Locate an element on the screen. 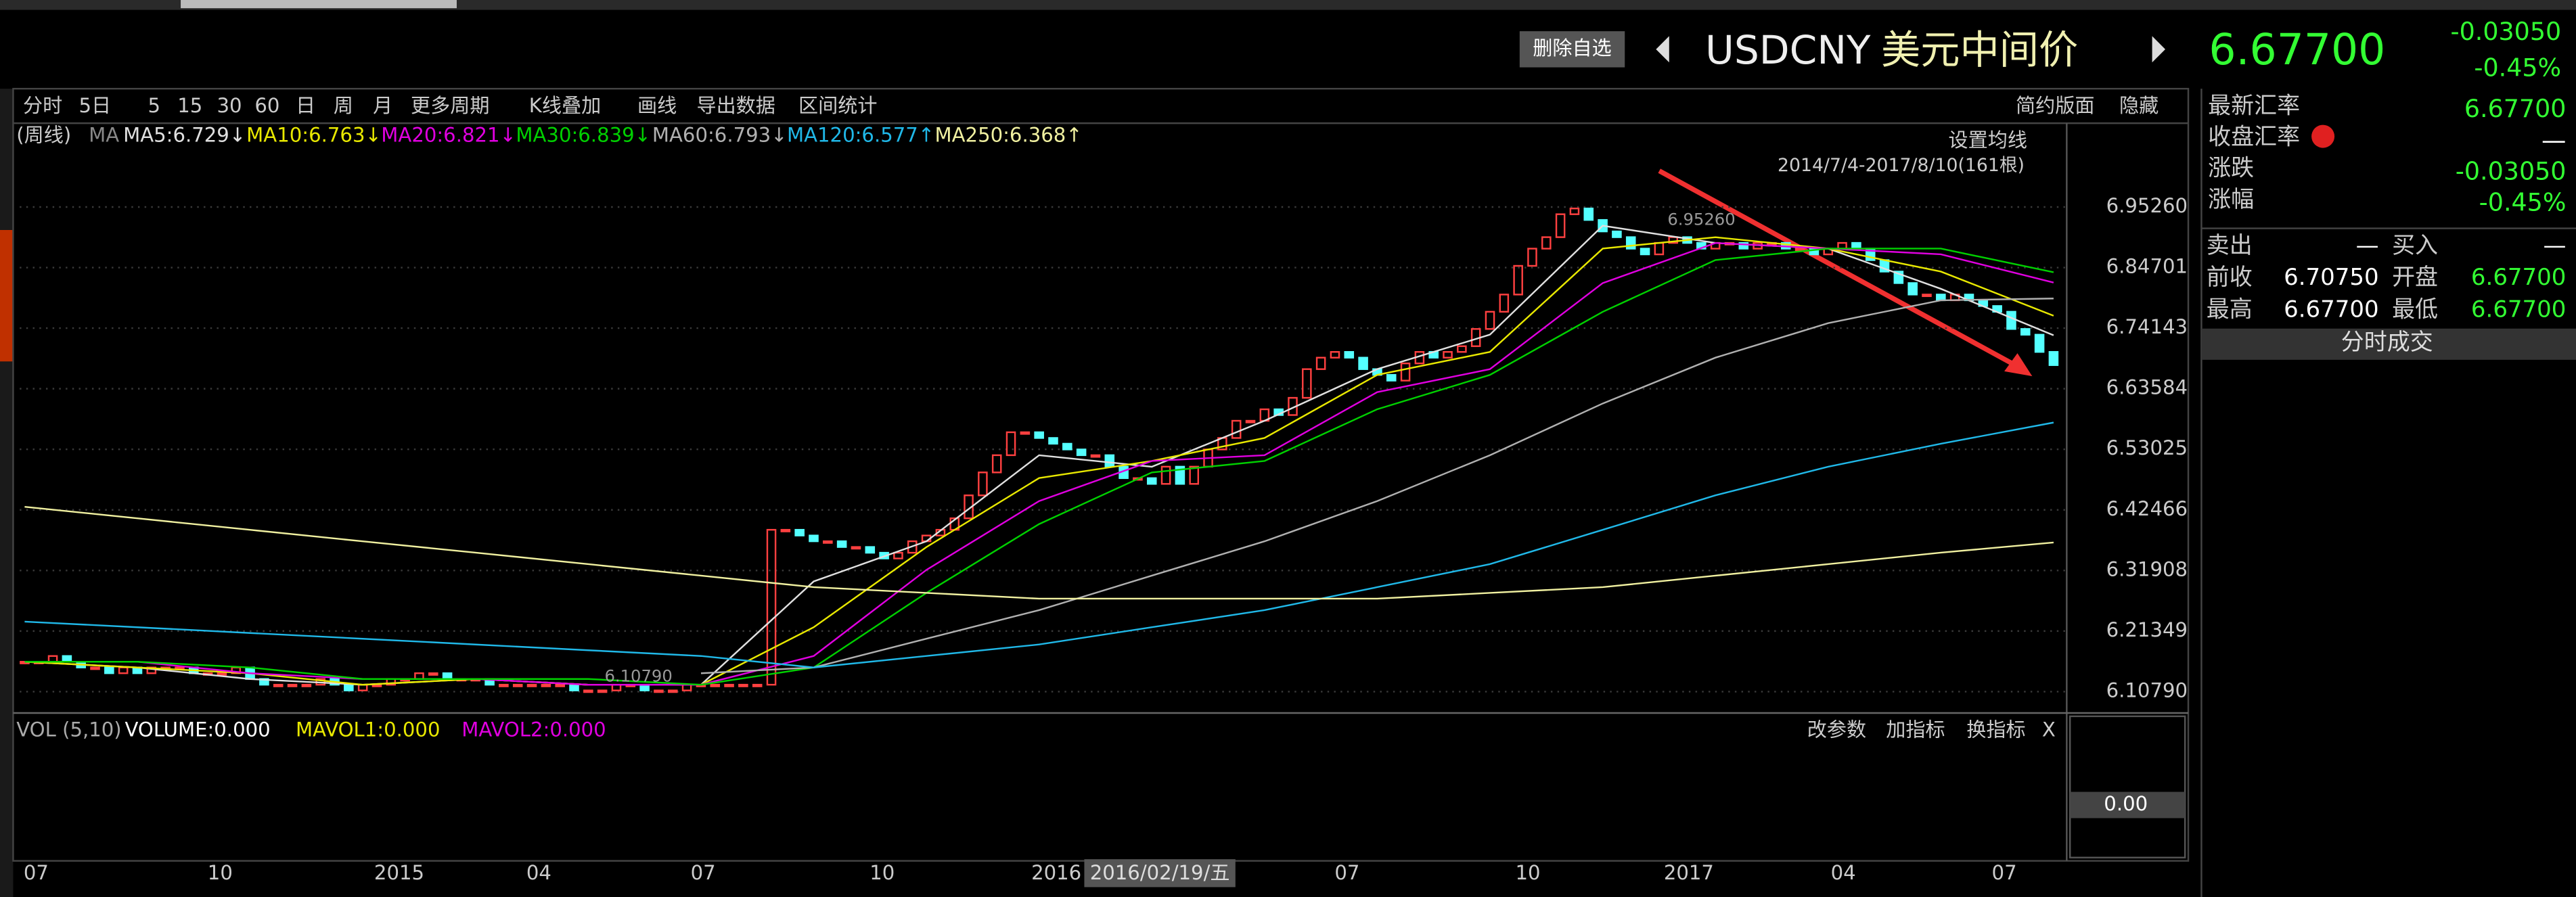 This screenshot has width=2576, height=897. toolbar-item: 月 is located at coordinates (382, 106).